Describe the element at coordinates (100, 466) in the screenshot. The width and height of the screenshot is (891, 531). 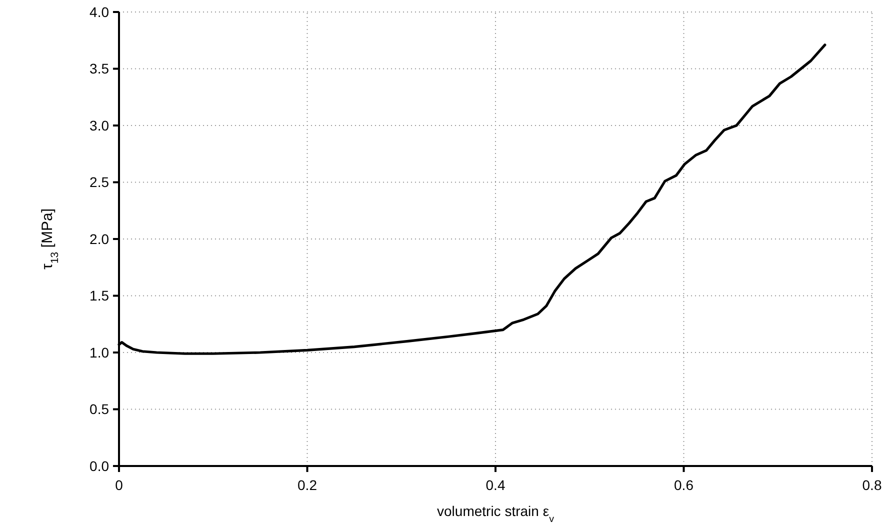
I see `y-tick-label: 0.0` at that location.